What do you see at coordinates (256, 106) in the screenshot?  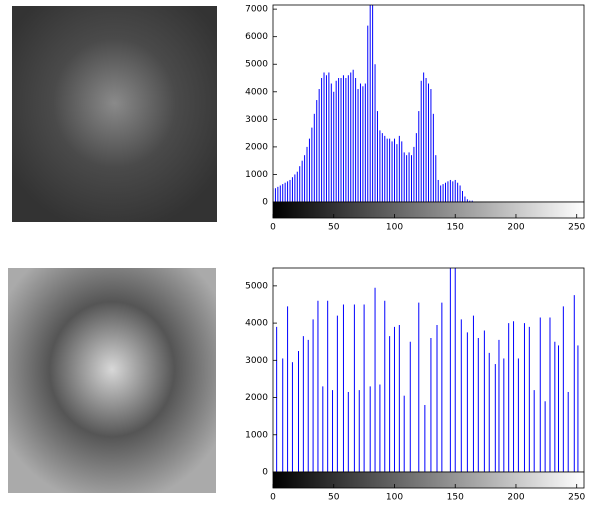 I see `y-tick-labels: 0 1000 2000 3000 4000 5000 6000 7000` at bounding box center [256, 106].